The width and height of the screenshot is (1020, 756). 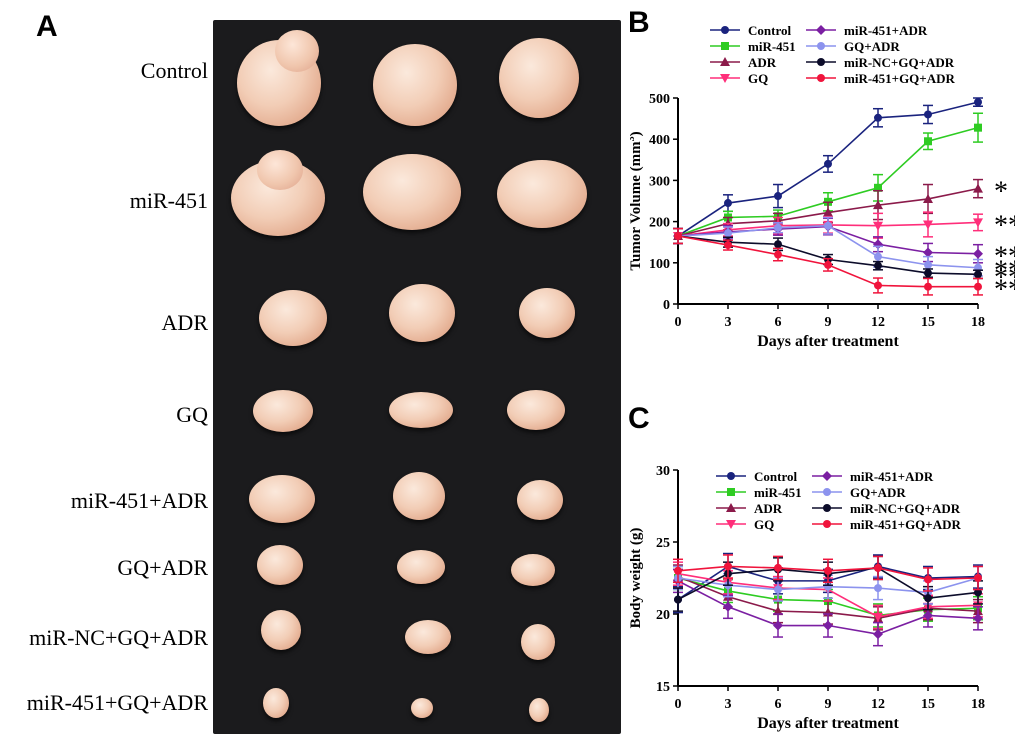 What do you see at coordinates (659, 140) in the screenshot?
I see `y-tick-label: 400` at bounding box center [659, 140].